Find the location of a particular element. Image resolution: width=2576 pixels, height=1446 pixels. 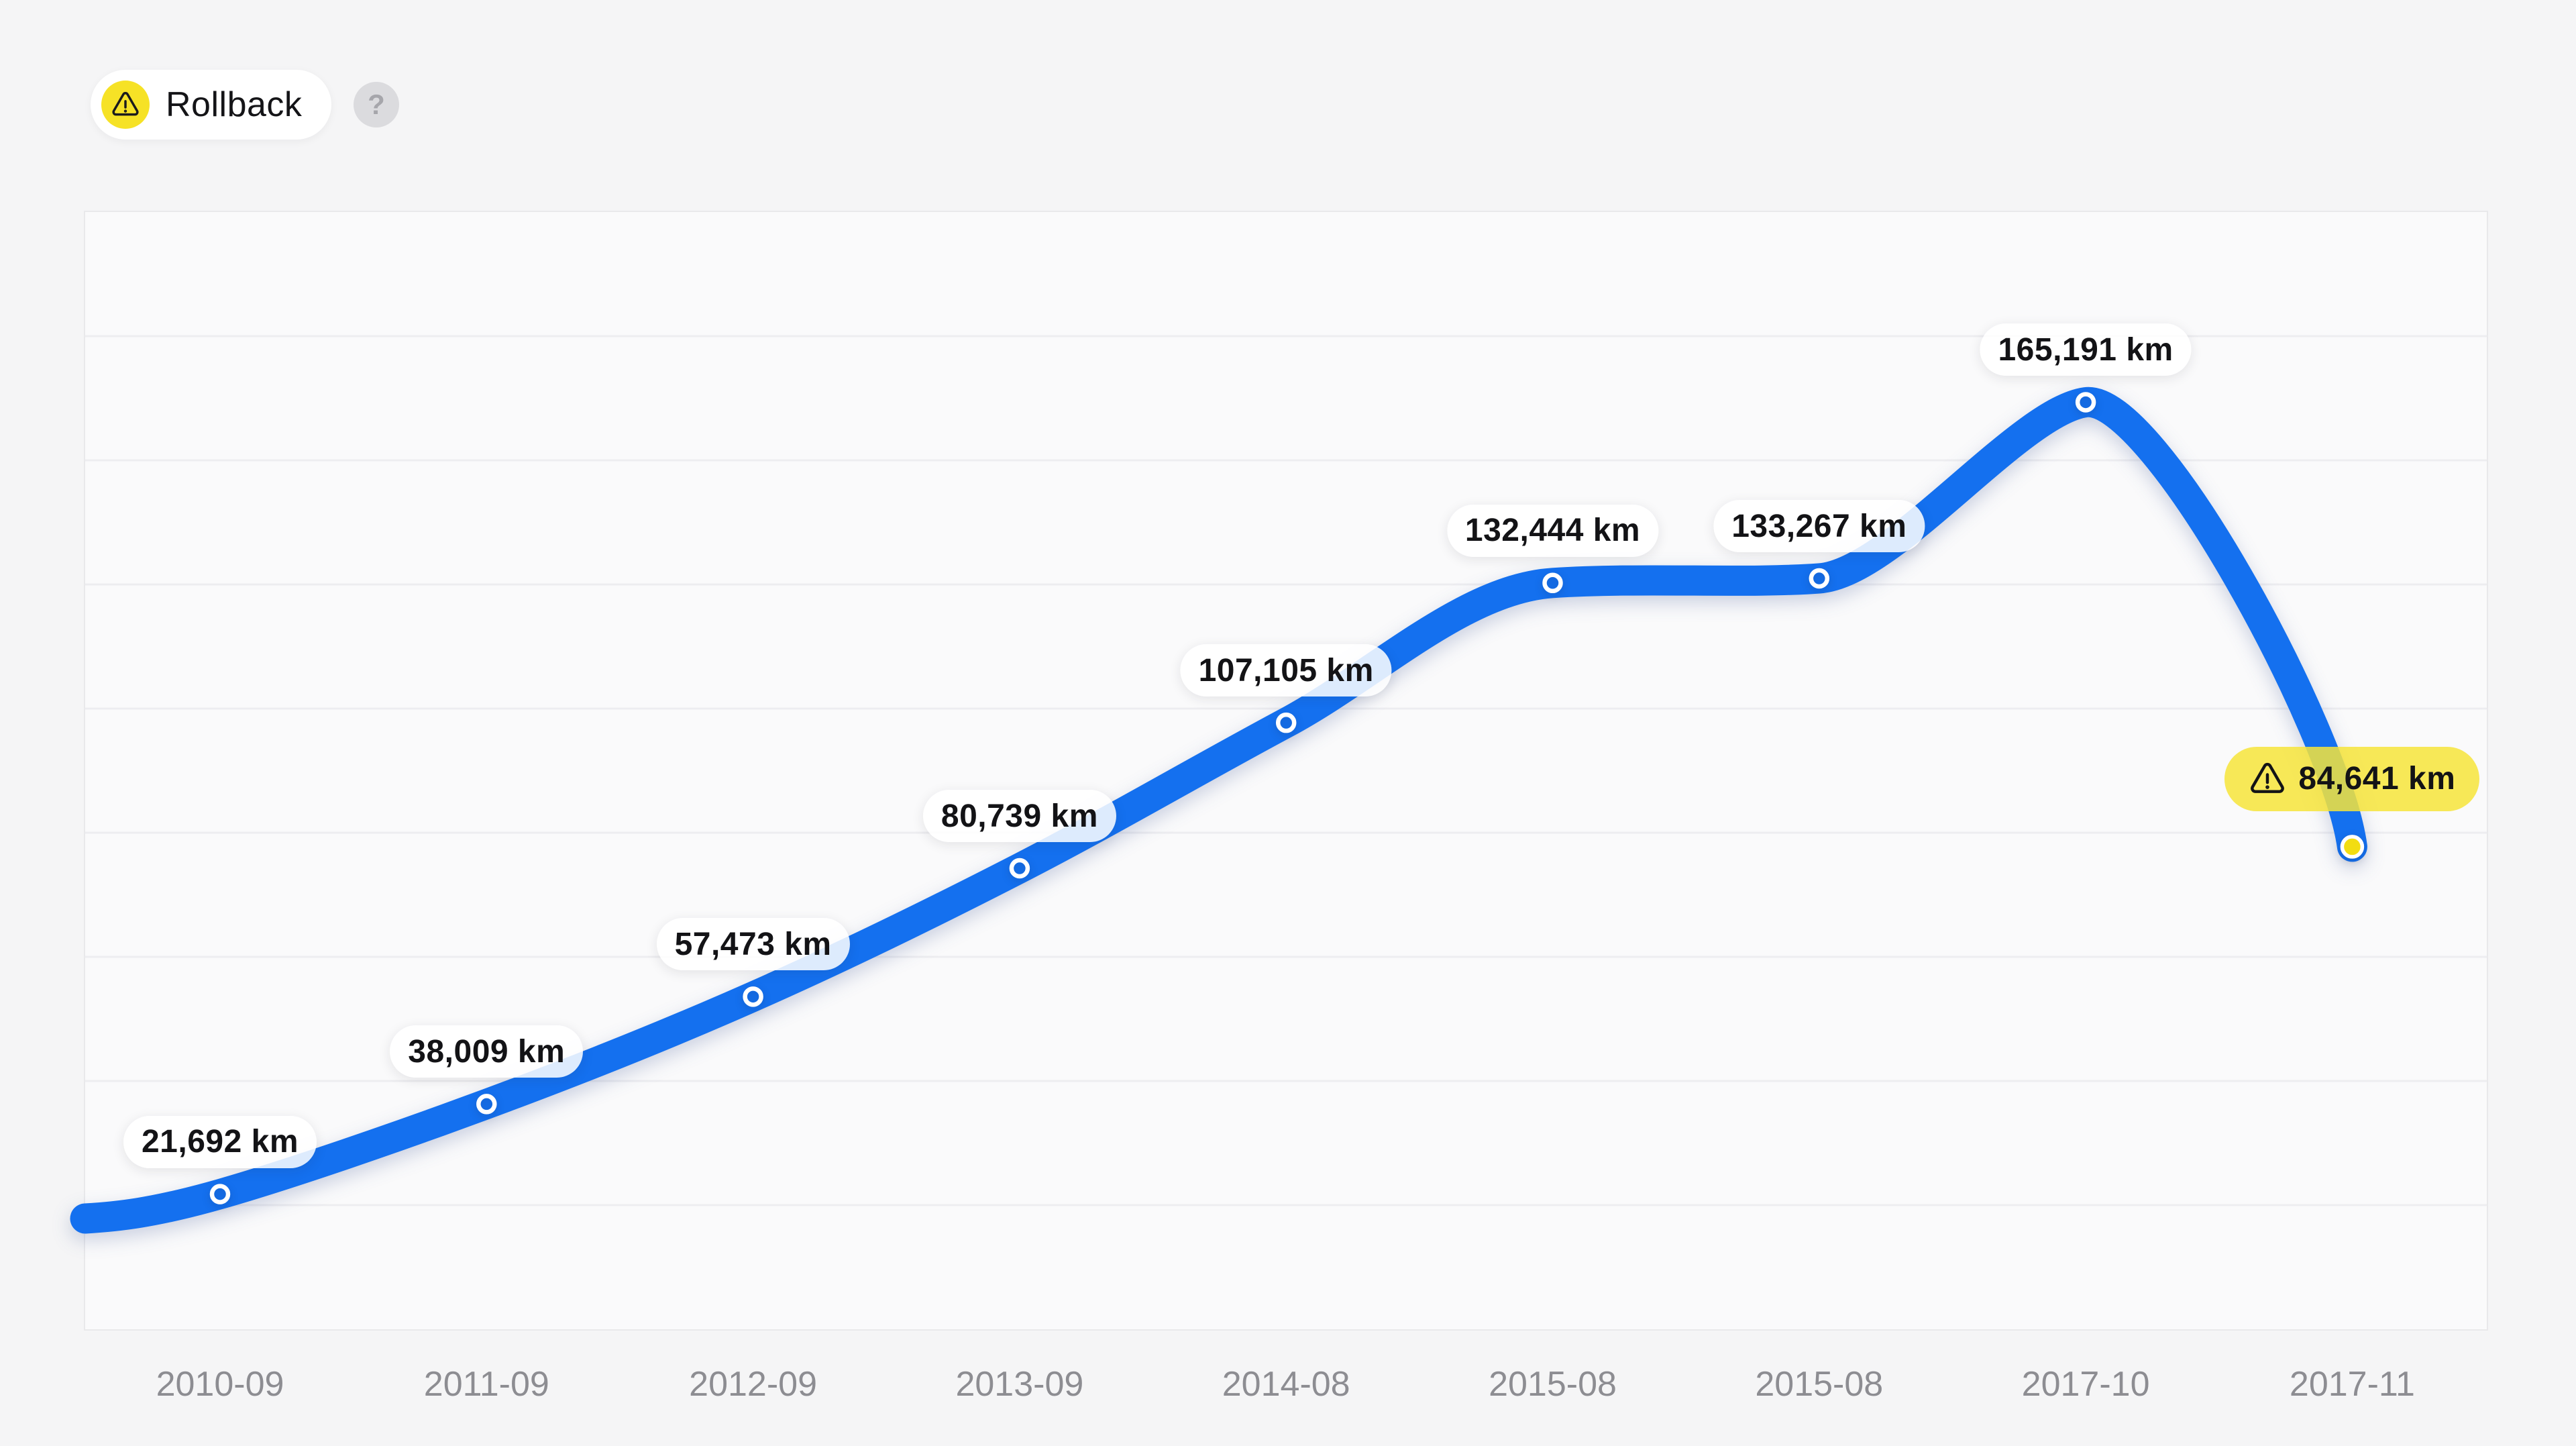

rollback-point-value: 84,641 km is located at coordinates (2377, 779).